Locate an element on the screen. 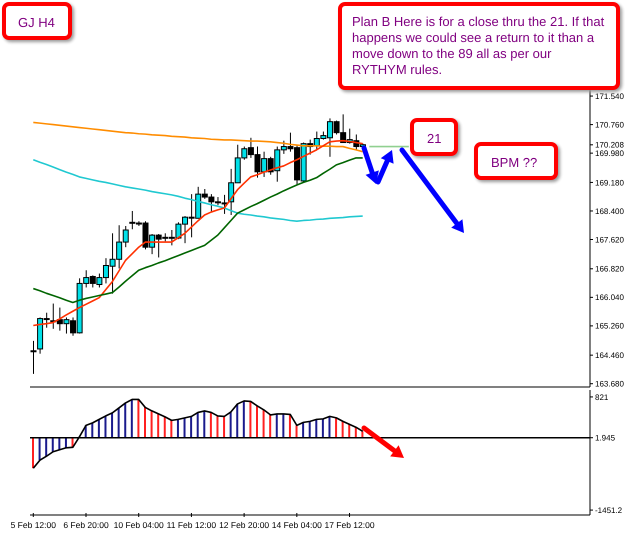  y-tick-label: 1.945 is located at coordinates (605, 438).